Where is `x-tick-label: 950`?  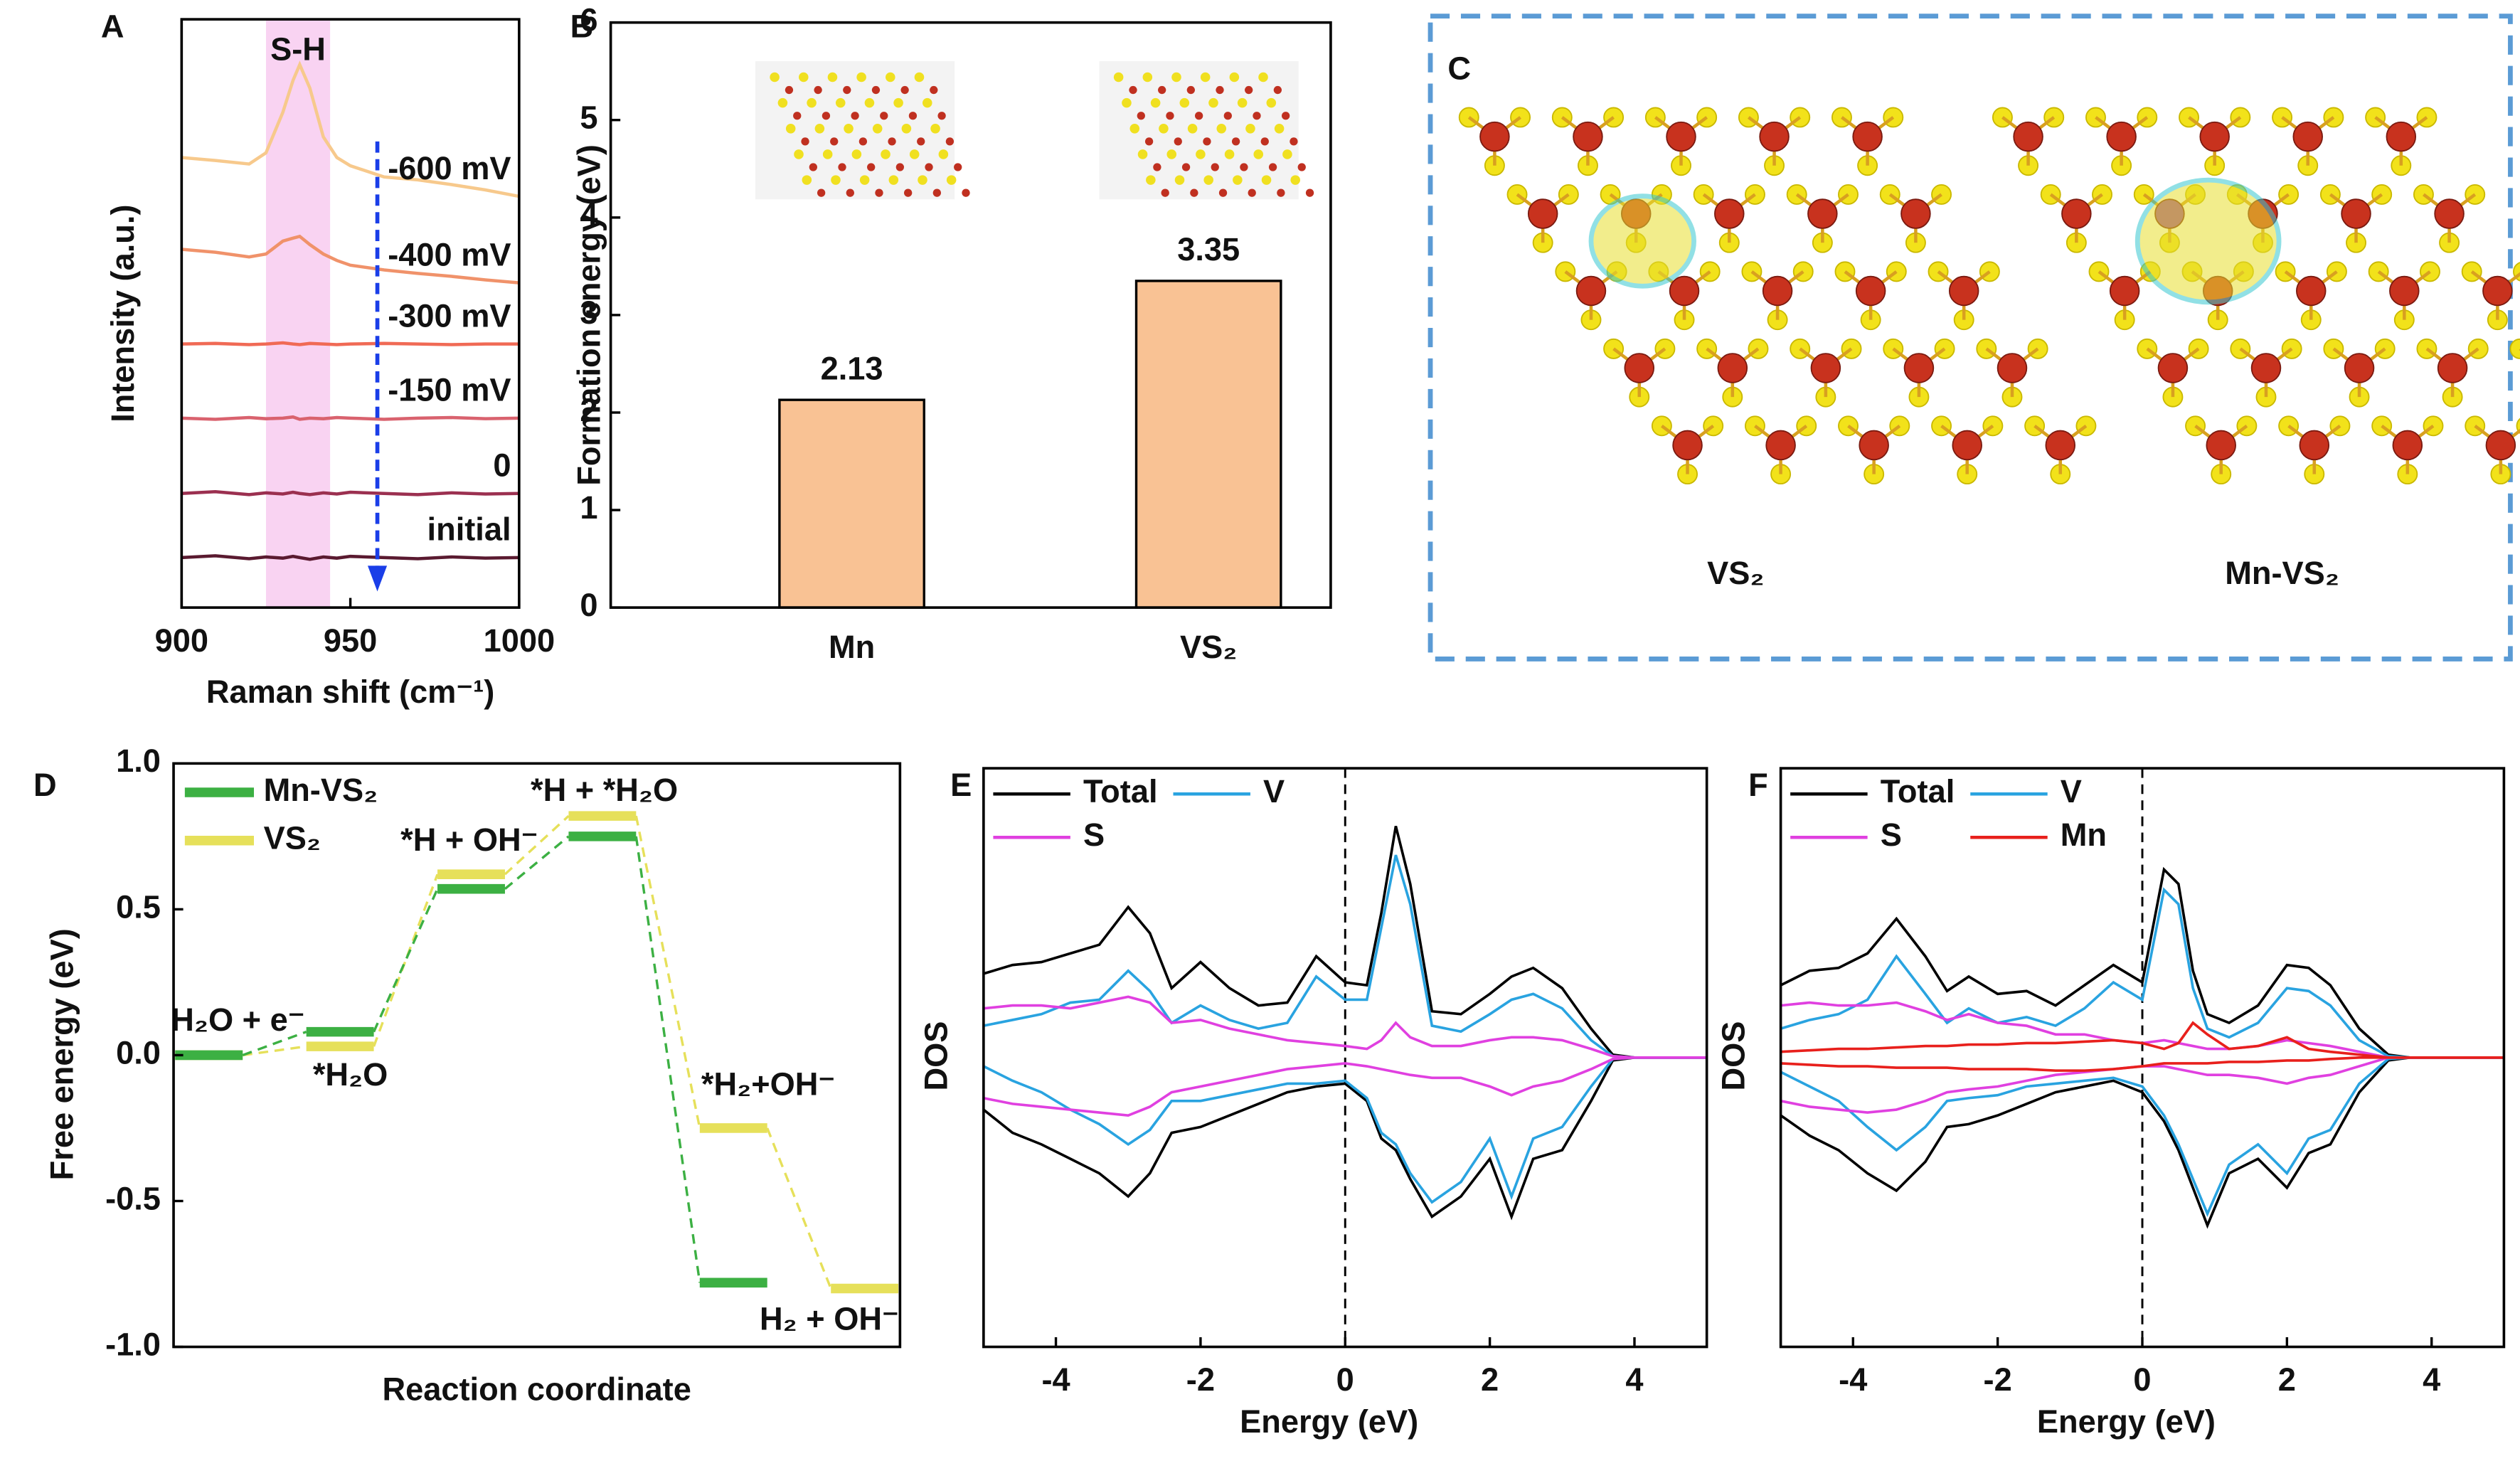 x-tick-label: 950 is located at coordinates (350, 640).